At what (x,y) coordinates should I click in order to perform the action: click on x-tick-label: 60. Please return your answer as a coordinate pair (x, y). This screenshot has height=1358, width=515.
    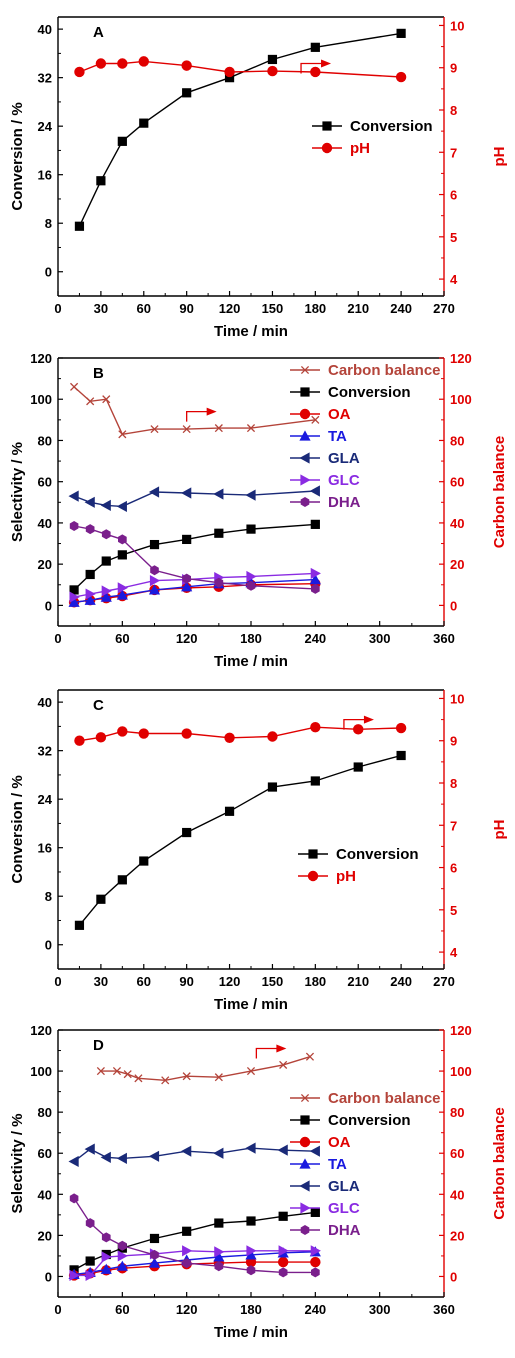
    Looking at the image, I should click on (122, 1309).